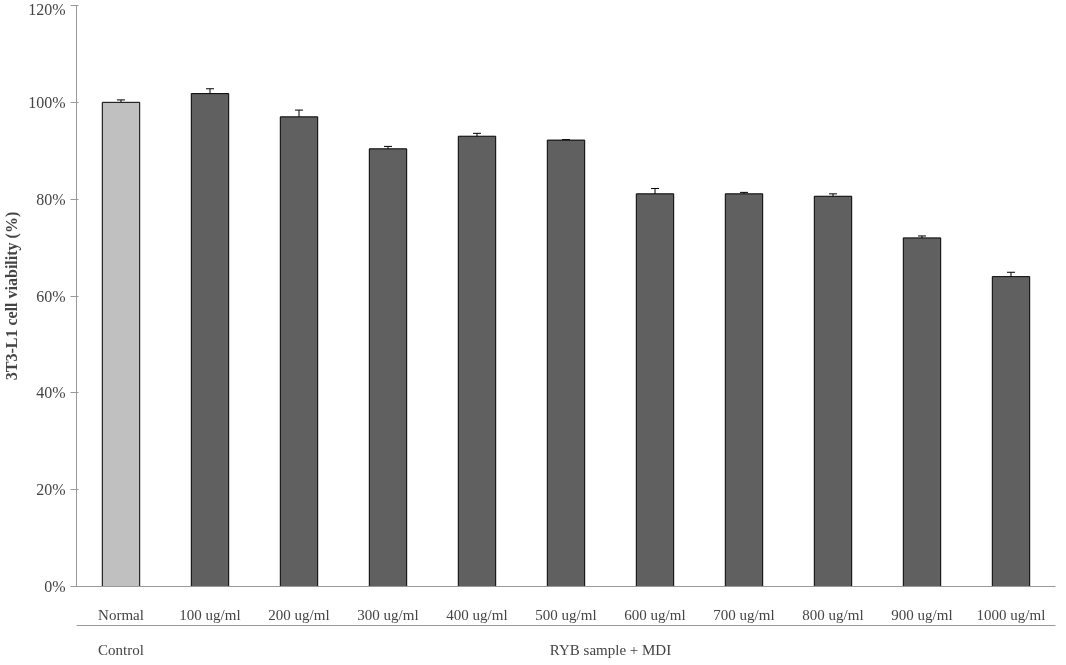 This screenshot has width=1066, height=665. I want to click on x-tick-label: 1000 ug/ml, so click(1011, 614).